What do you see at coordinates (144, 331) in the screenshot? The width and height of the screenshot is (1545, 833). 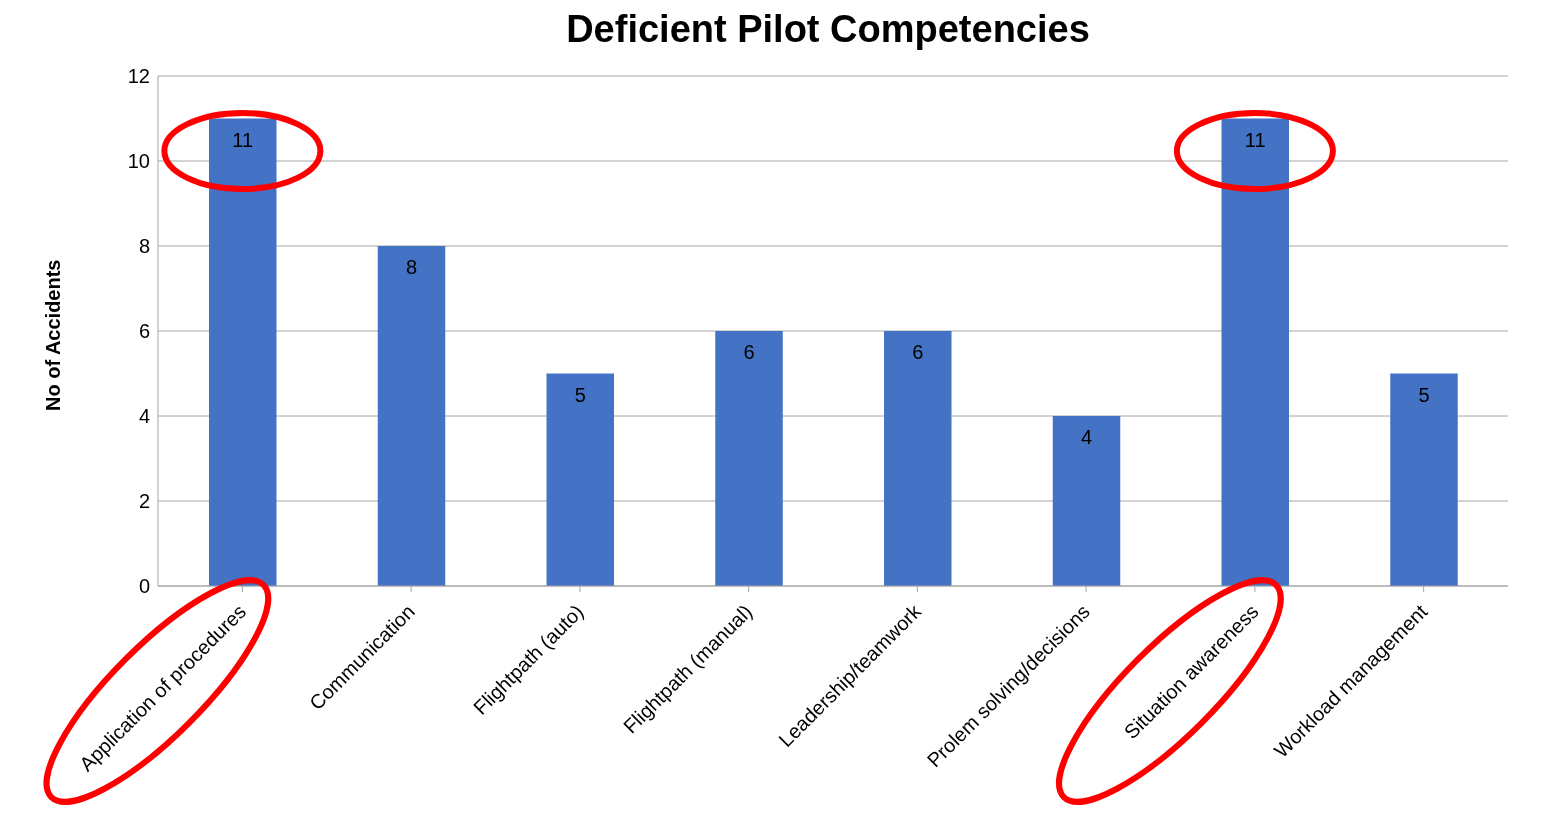 I see `y-tick-label: 6` at bounding box center [144, 331].